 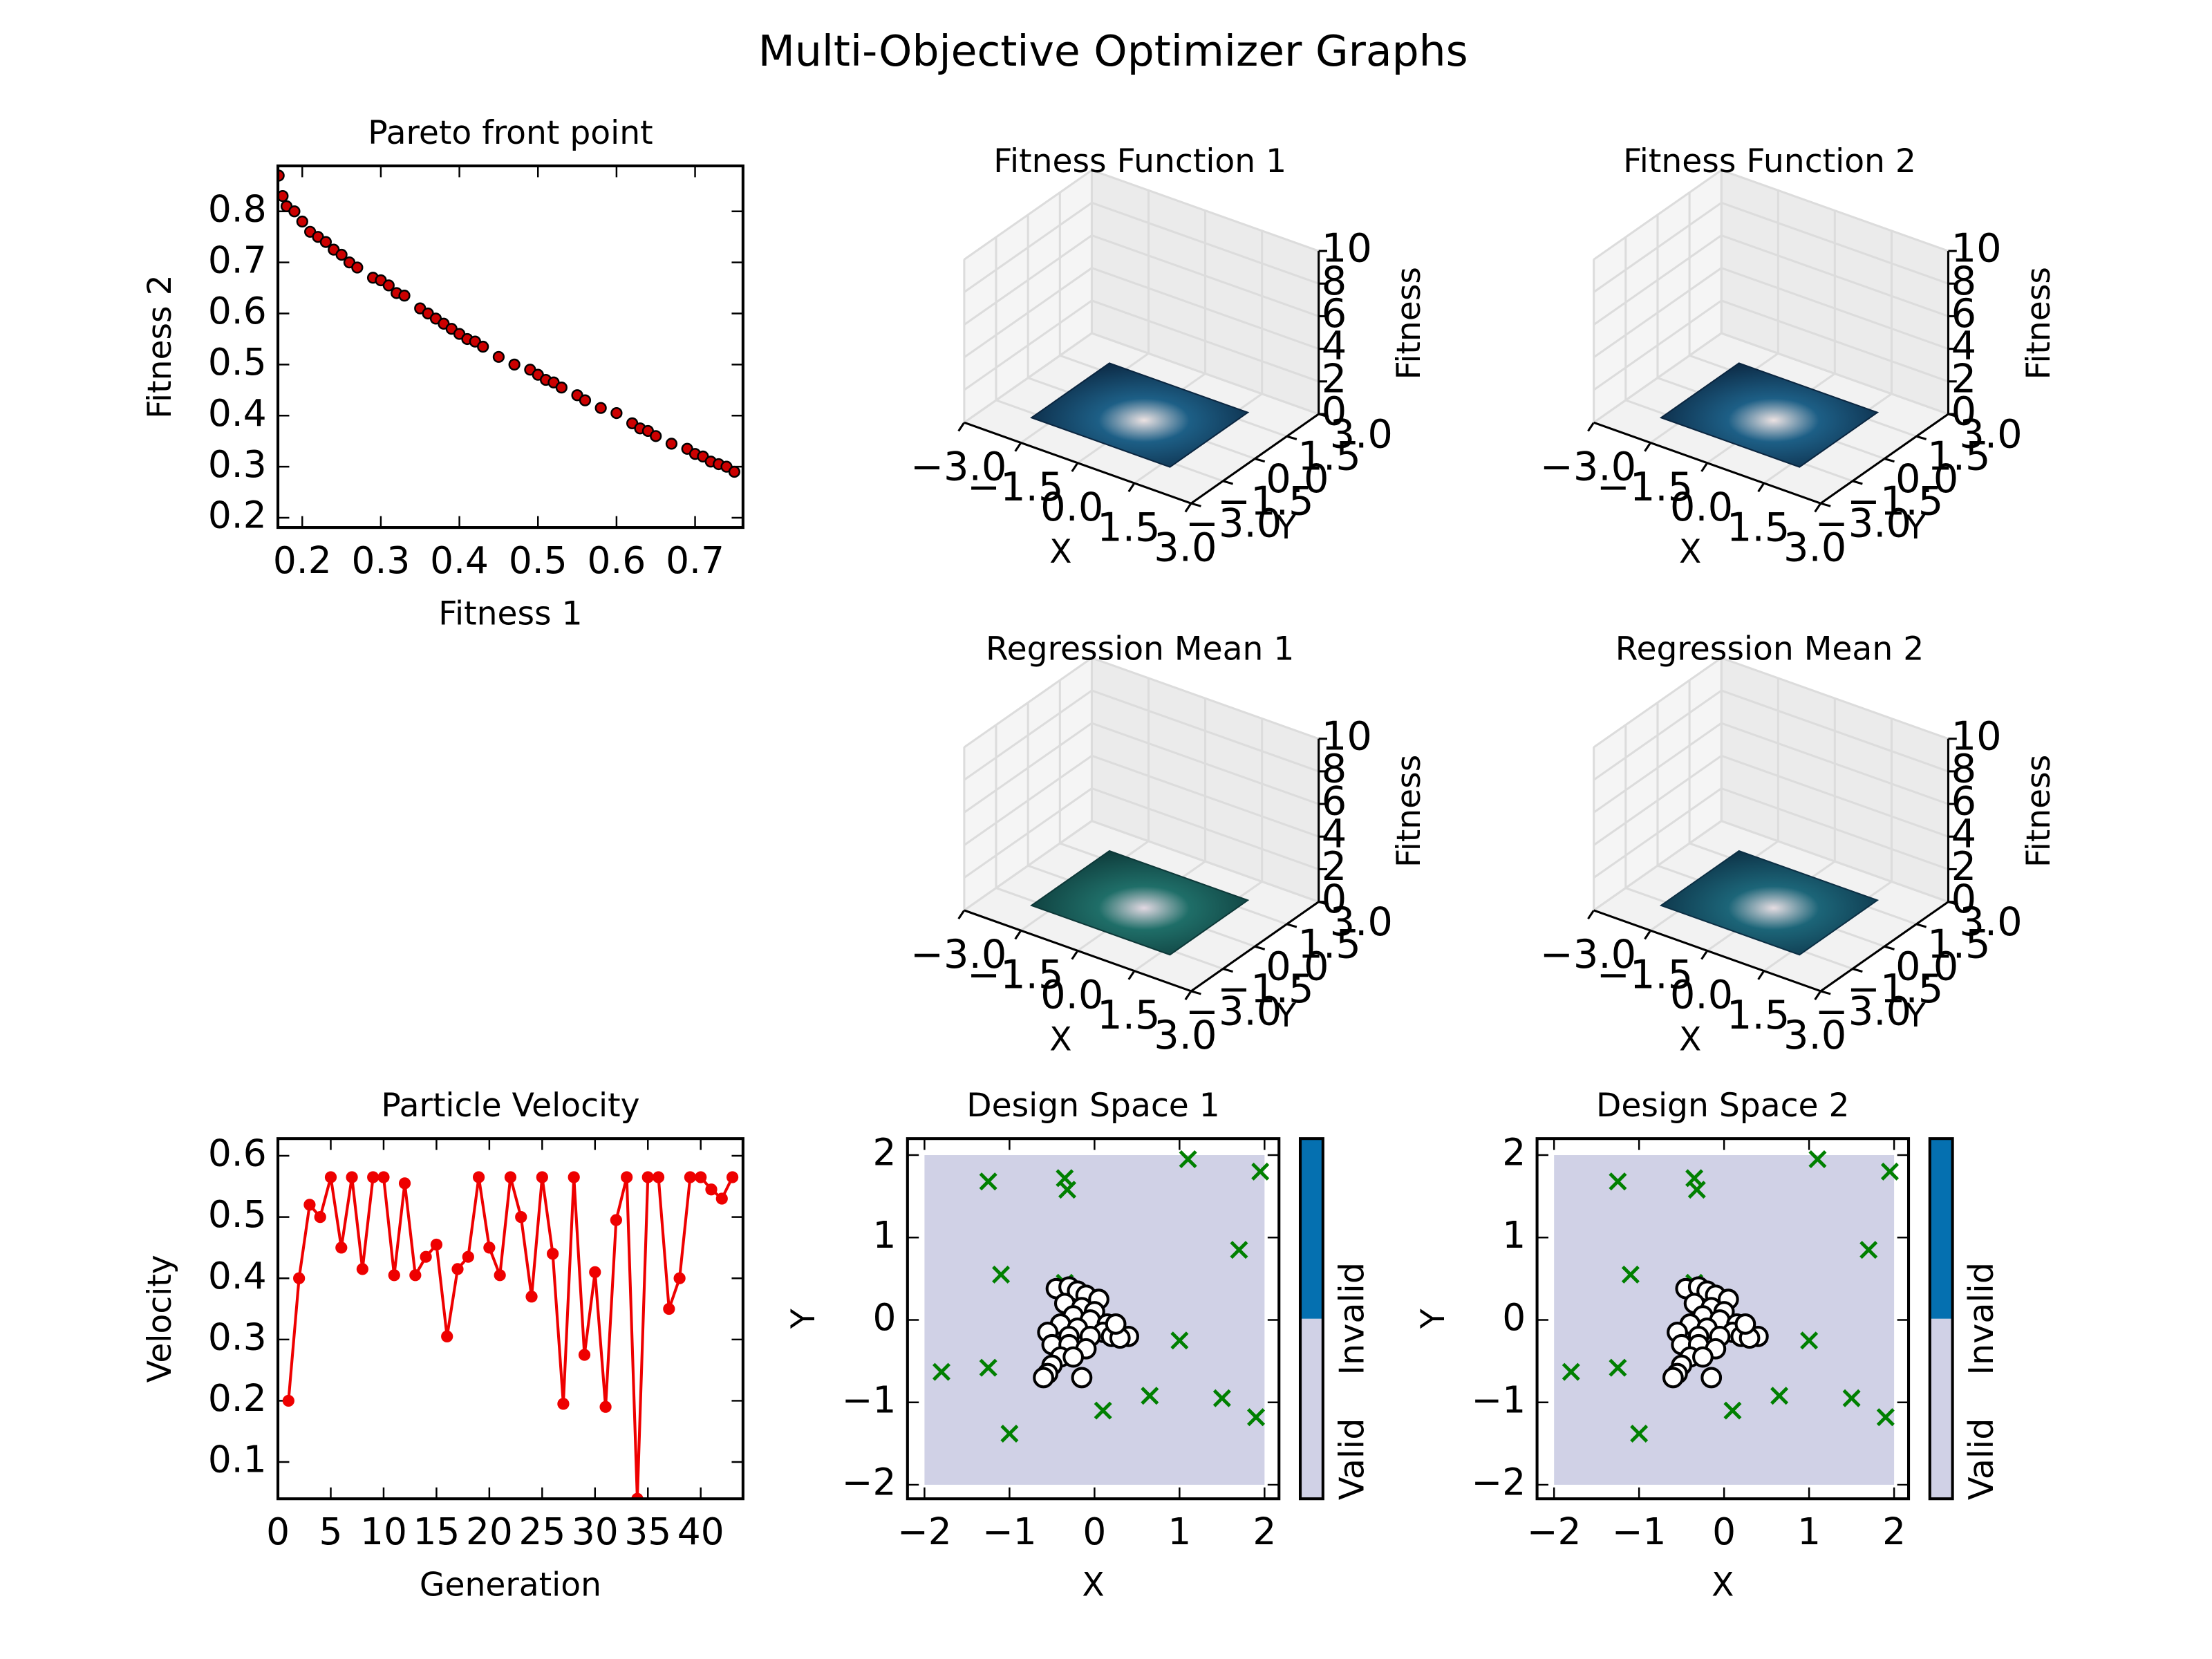 What do you see at coordinates (695, 560) in the screenshot?
I see `x-tick-label: 0.7` at bounding box center [695, 560].